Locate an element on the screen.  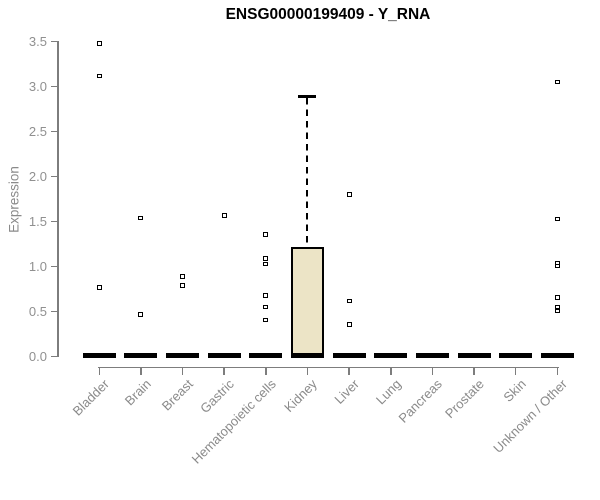
x-tick-label: Unknown / Other is located at coordinates (530, 416).